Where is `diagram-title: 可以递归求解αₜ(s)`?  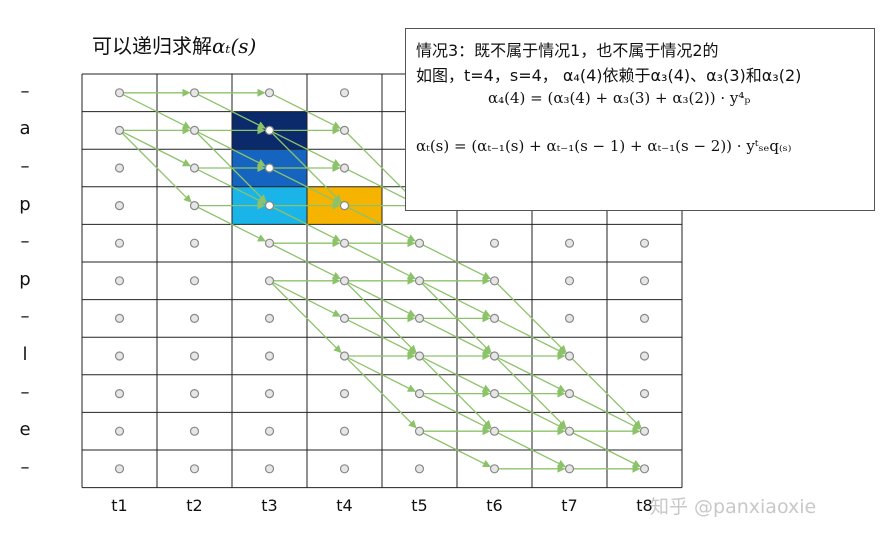 diagram-title: 可以递归求解αₜ(s) is located at coordinates (174, 44).